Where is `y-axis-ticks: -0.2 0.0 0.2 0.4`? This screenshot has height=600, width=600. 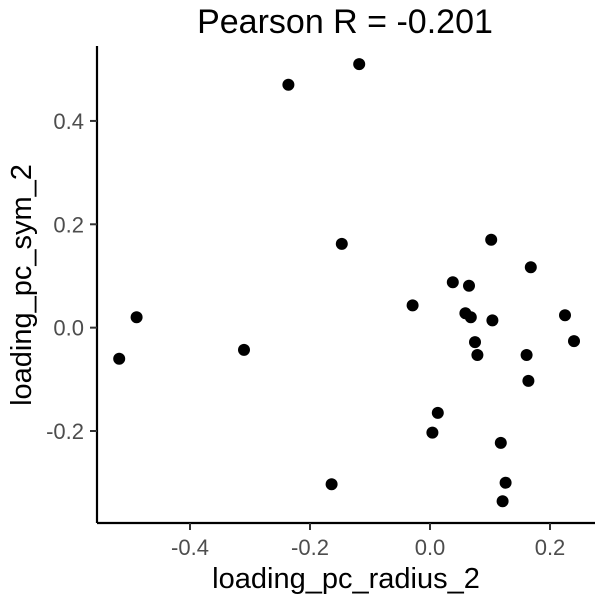
y-axis-ticks: -0.2 0.0 0.2 0.4 is located at coordinates (71, 276).